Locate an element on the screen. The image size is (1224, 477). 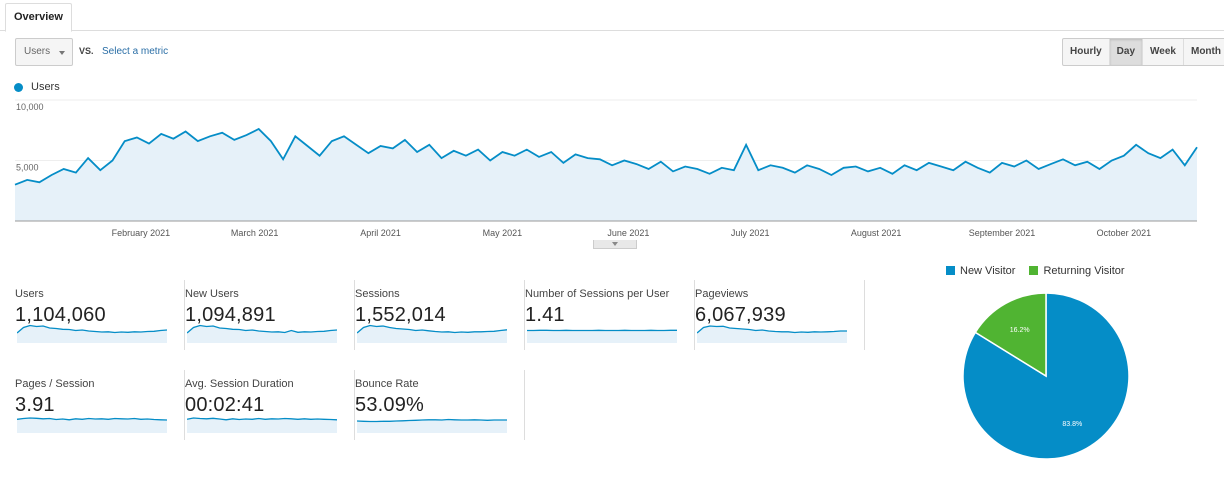
x-tick-label: July 2021 is located at coordinates (750, 233).